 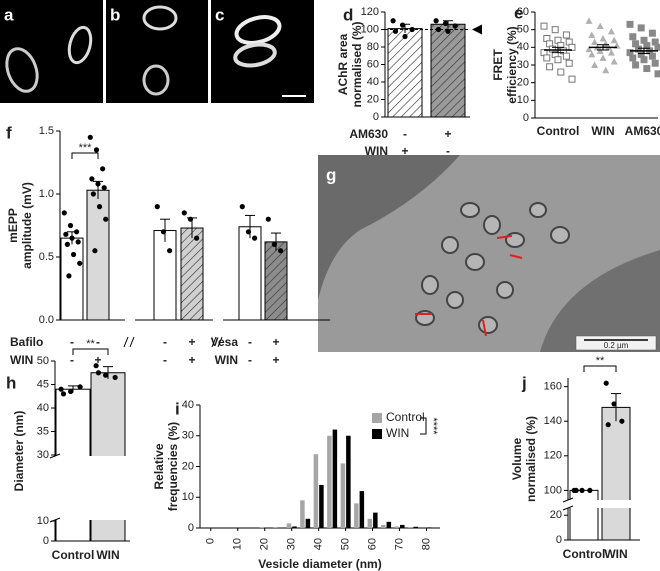 I want to click on y-tick-label: 100, so click(x=370, y=29).